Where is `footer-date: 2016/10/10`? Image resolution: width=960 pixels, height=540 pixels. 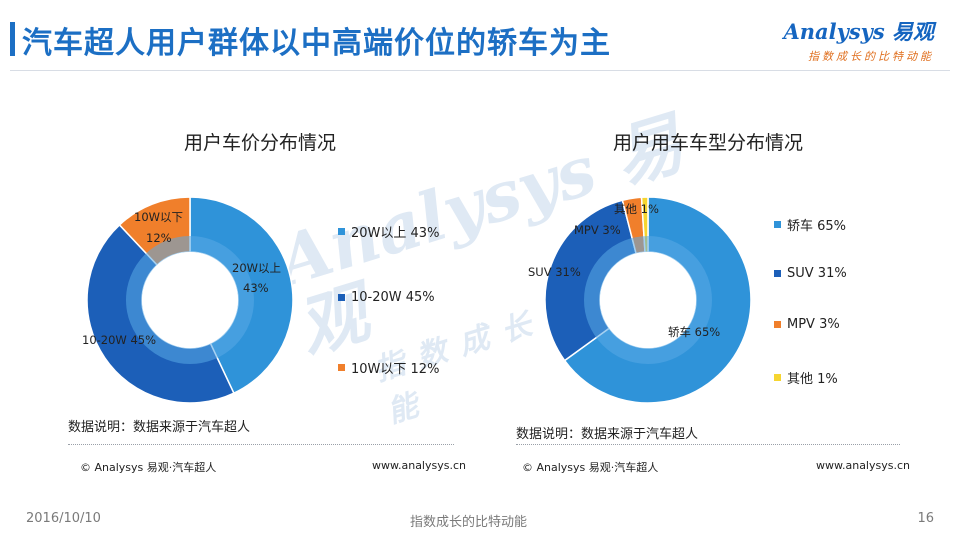 footer-date: 2016/10/10 is located at coordinates (63, 518).